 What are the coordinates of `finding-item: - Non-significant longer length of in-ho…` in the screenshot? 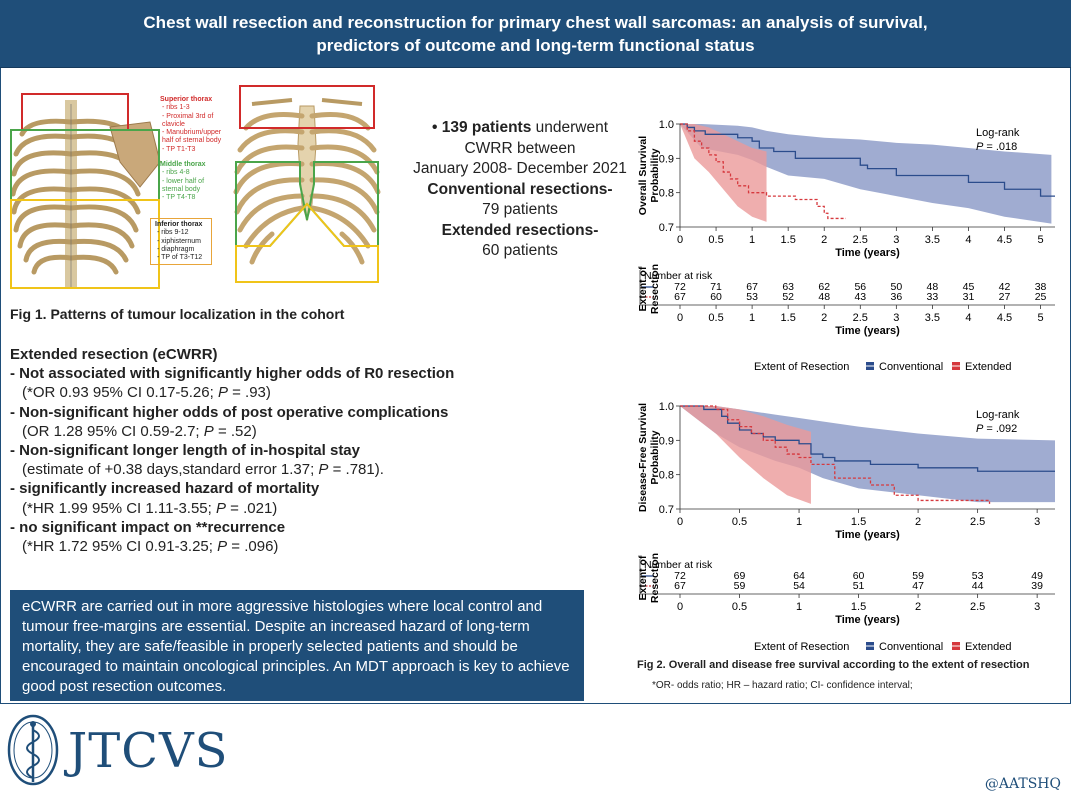 It's located at (197, 460).